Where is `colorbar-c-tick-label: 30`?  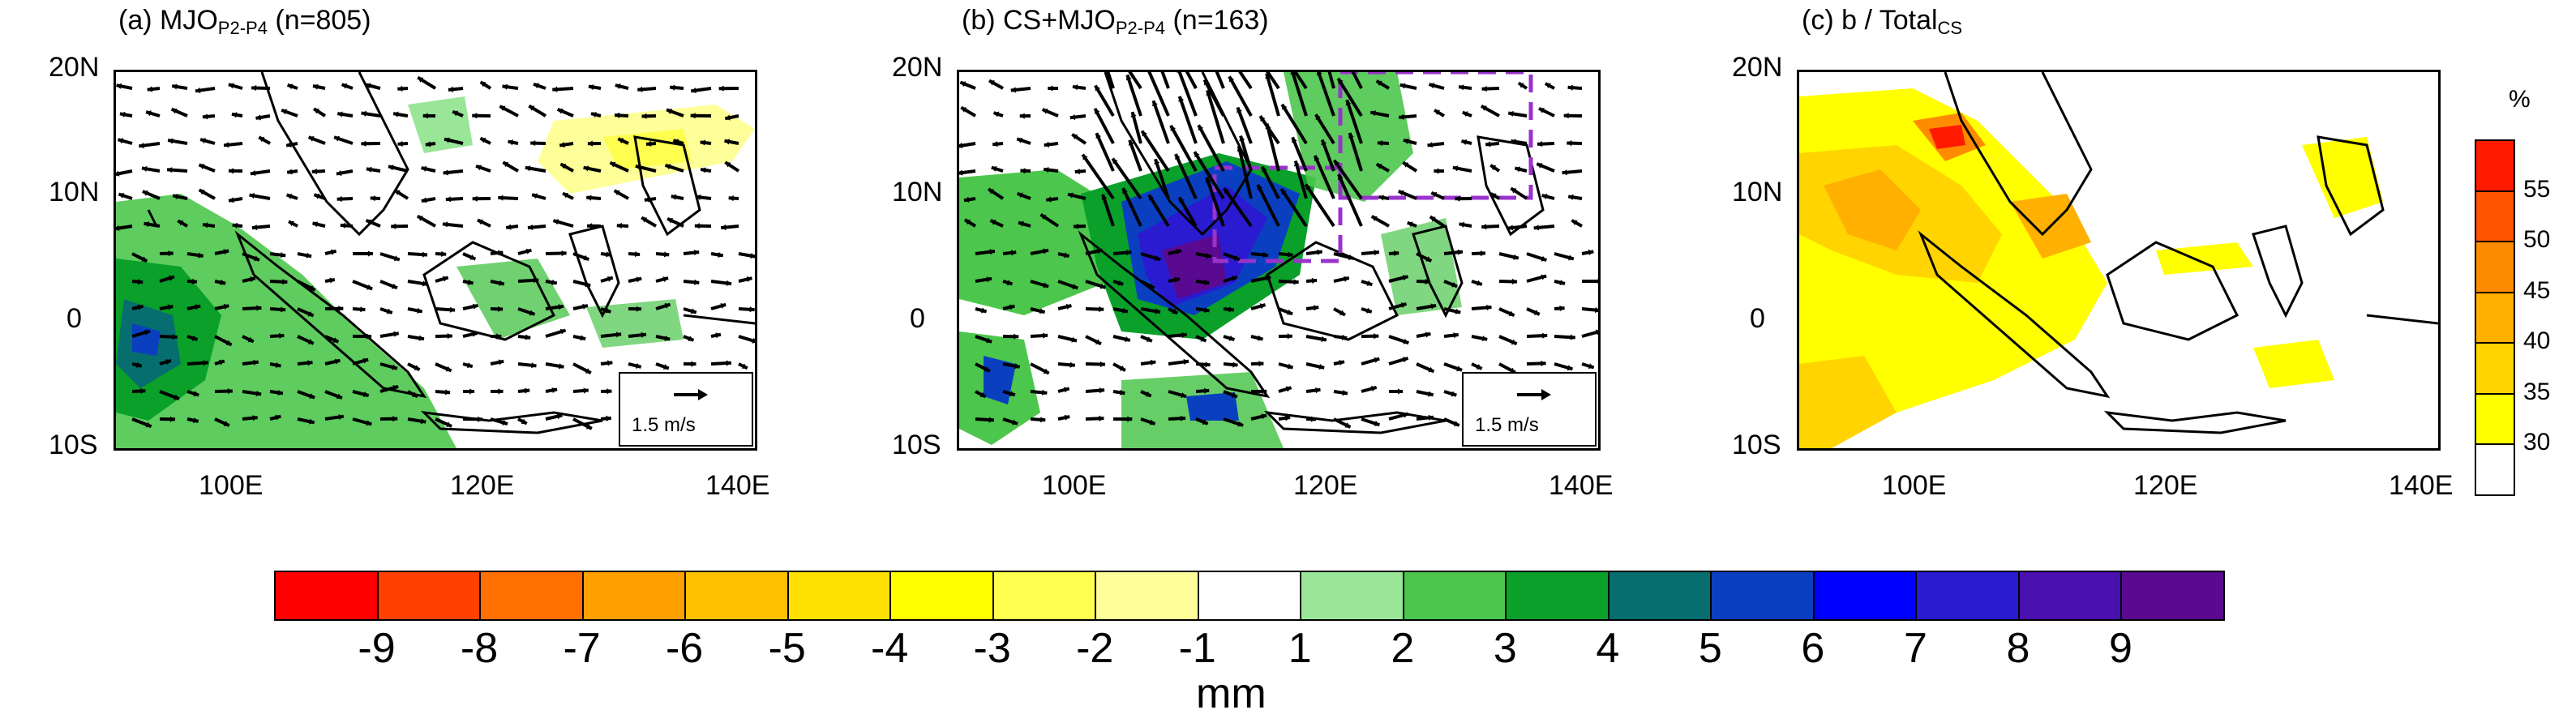 colorbar-c-tick-label: 30 is located at coordinates (2537, 442).